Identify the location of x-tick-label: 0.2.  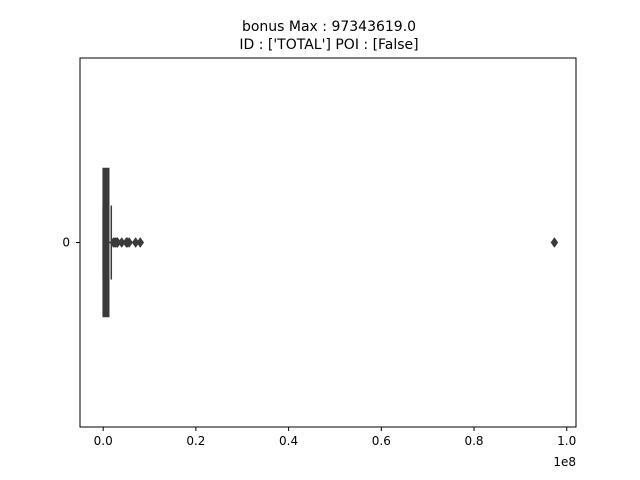
(195, 441).